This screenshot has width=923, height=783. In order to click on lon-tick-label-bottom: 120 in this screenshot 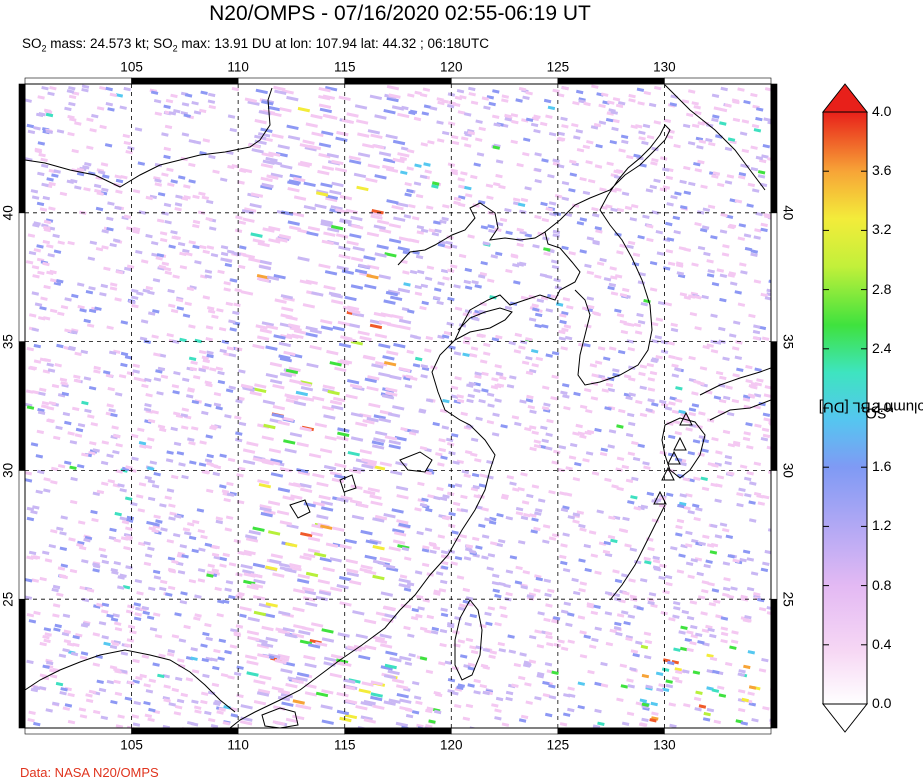, I will do `click(451, 745)`.